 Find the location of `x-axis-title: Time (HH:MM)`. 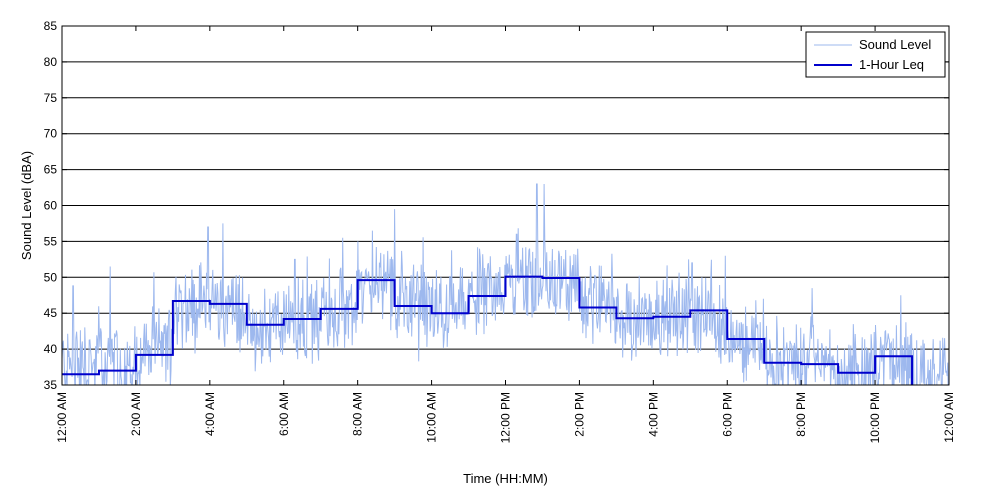

x-axis-title: Time (HH:MM) is located at coordinates (505, 478).